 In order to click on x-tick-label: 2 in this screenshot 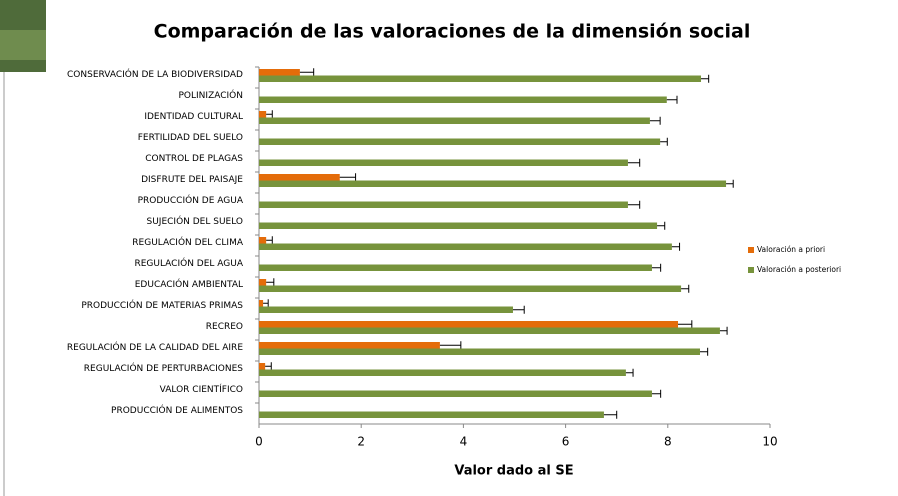, I will do `click(361, 442)`.